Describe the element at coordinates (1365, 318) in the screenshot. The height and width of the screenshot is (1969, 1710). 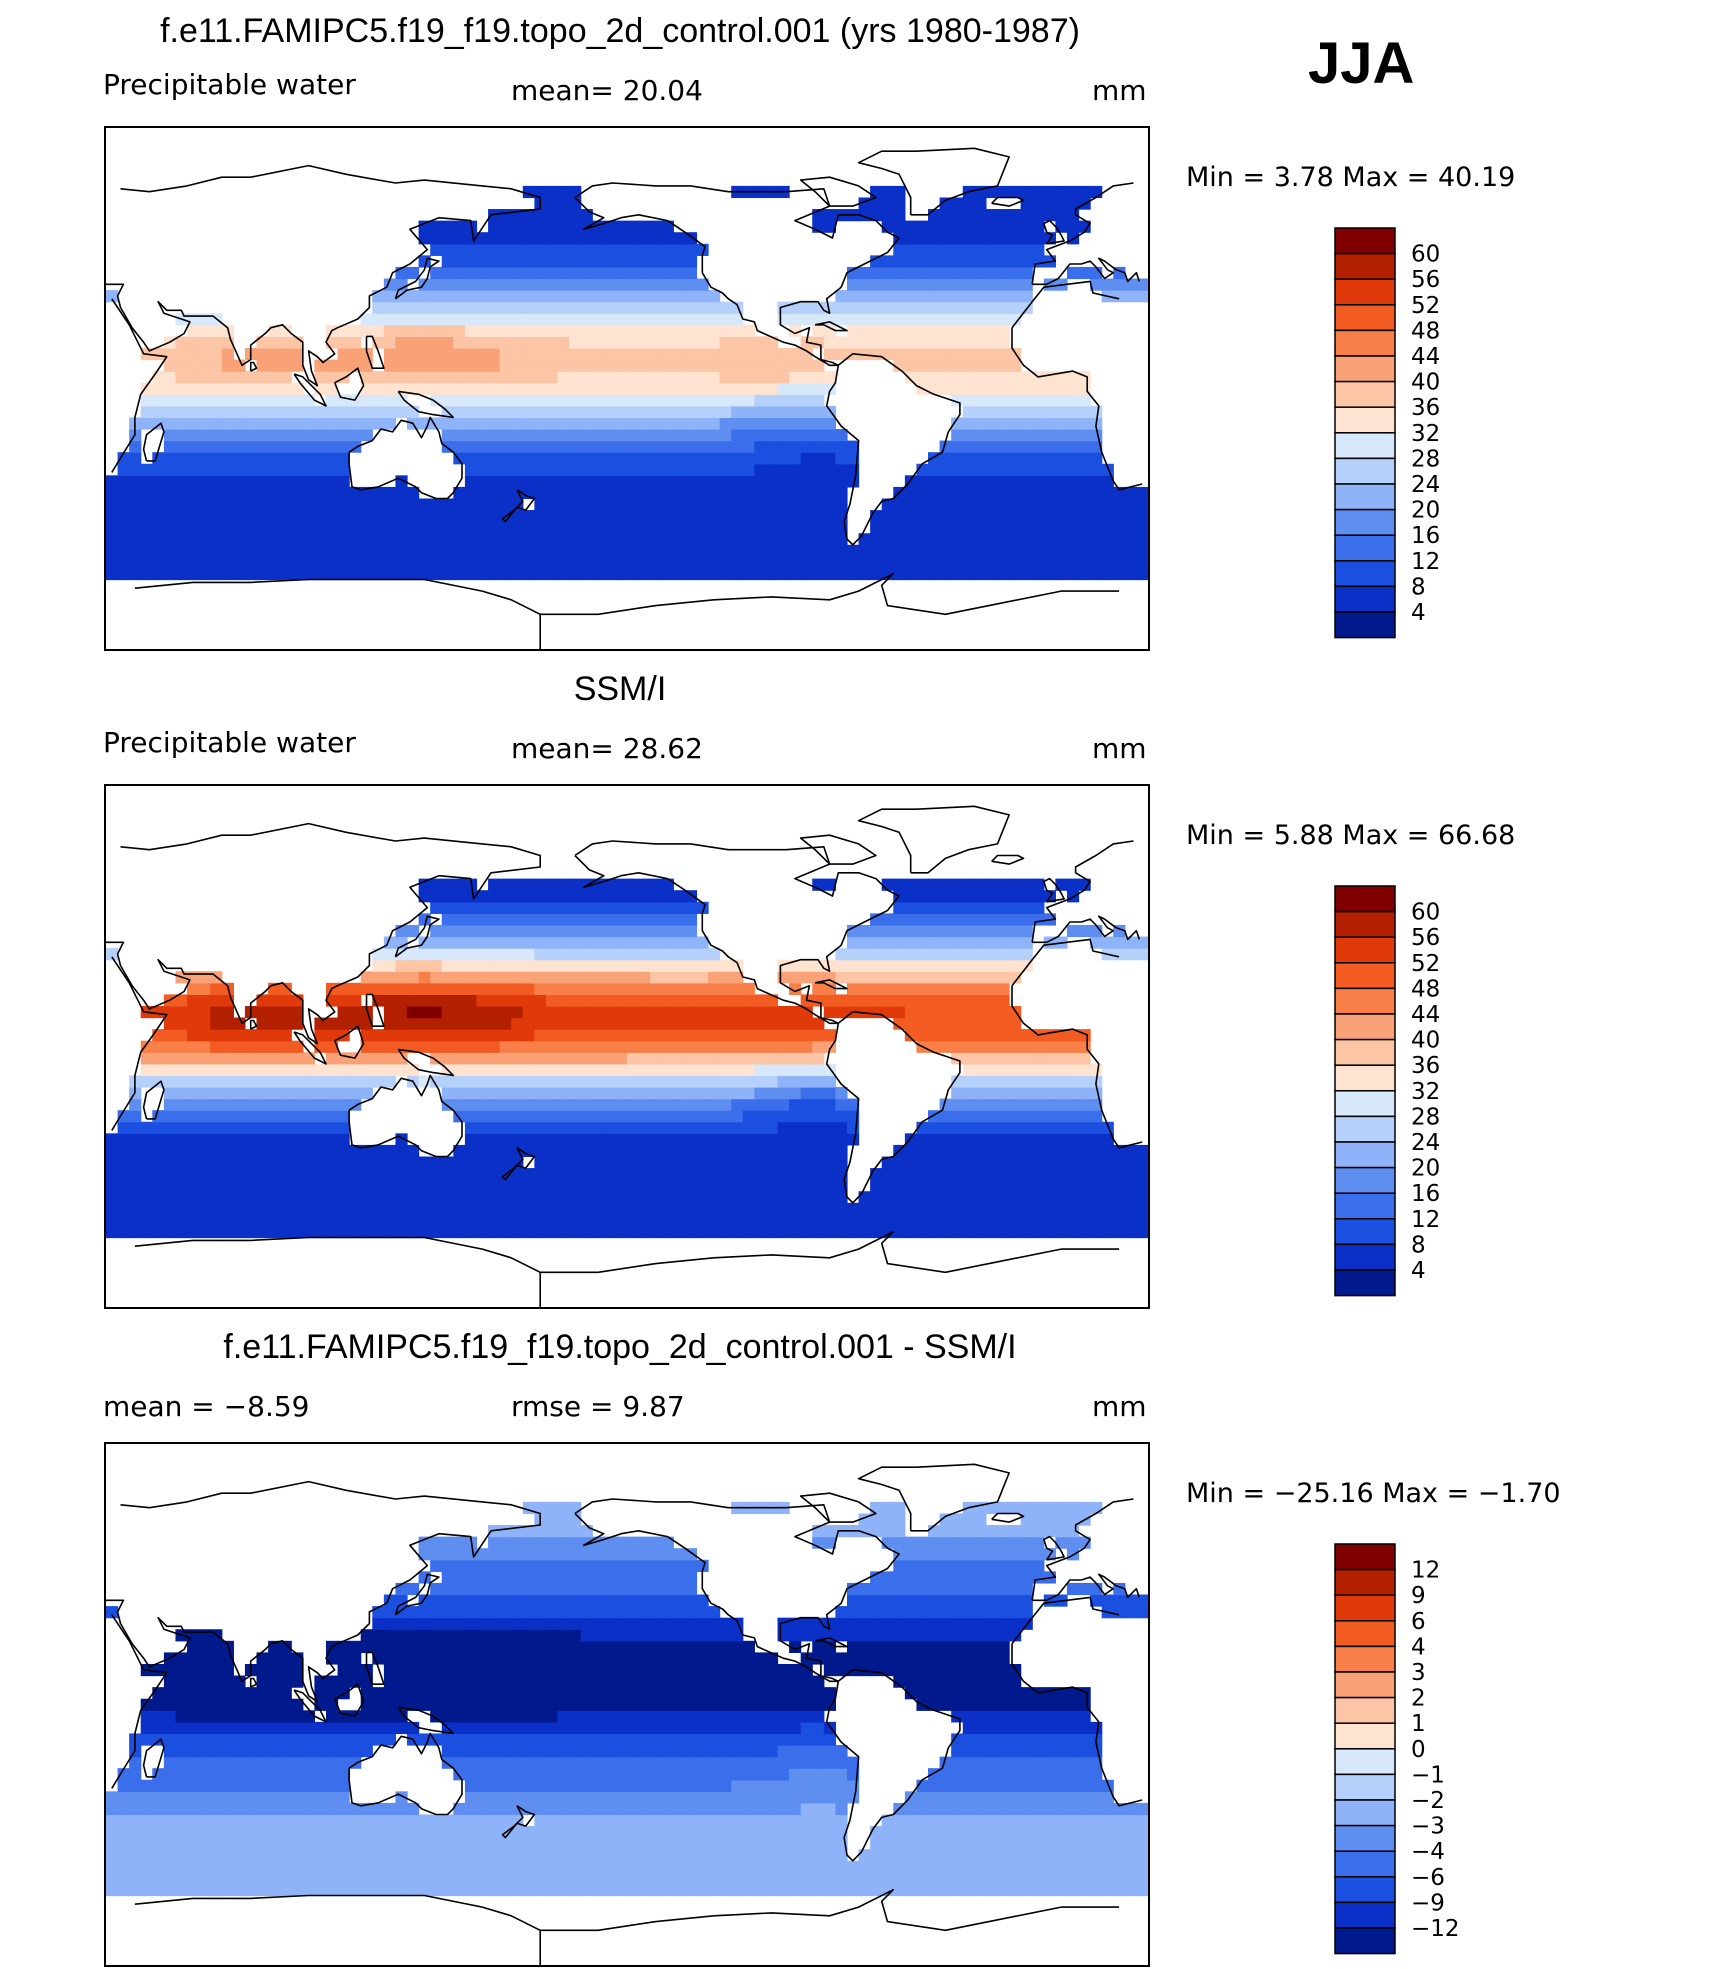
I see `colorbar-swatch` at that location.